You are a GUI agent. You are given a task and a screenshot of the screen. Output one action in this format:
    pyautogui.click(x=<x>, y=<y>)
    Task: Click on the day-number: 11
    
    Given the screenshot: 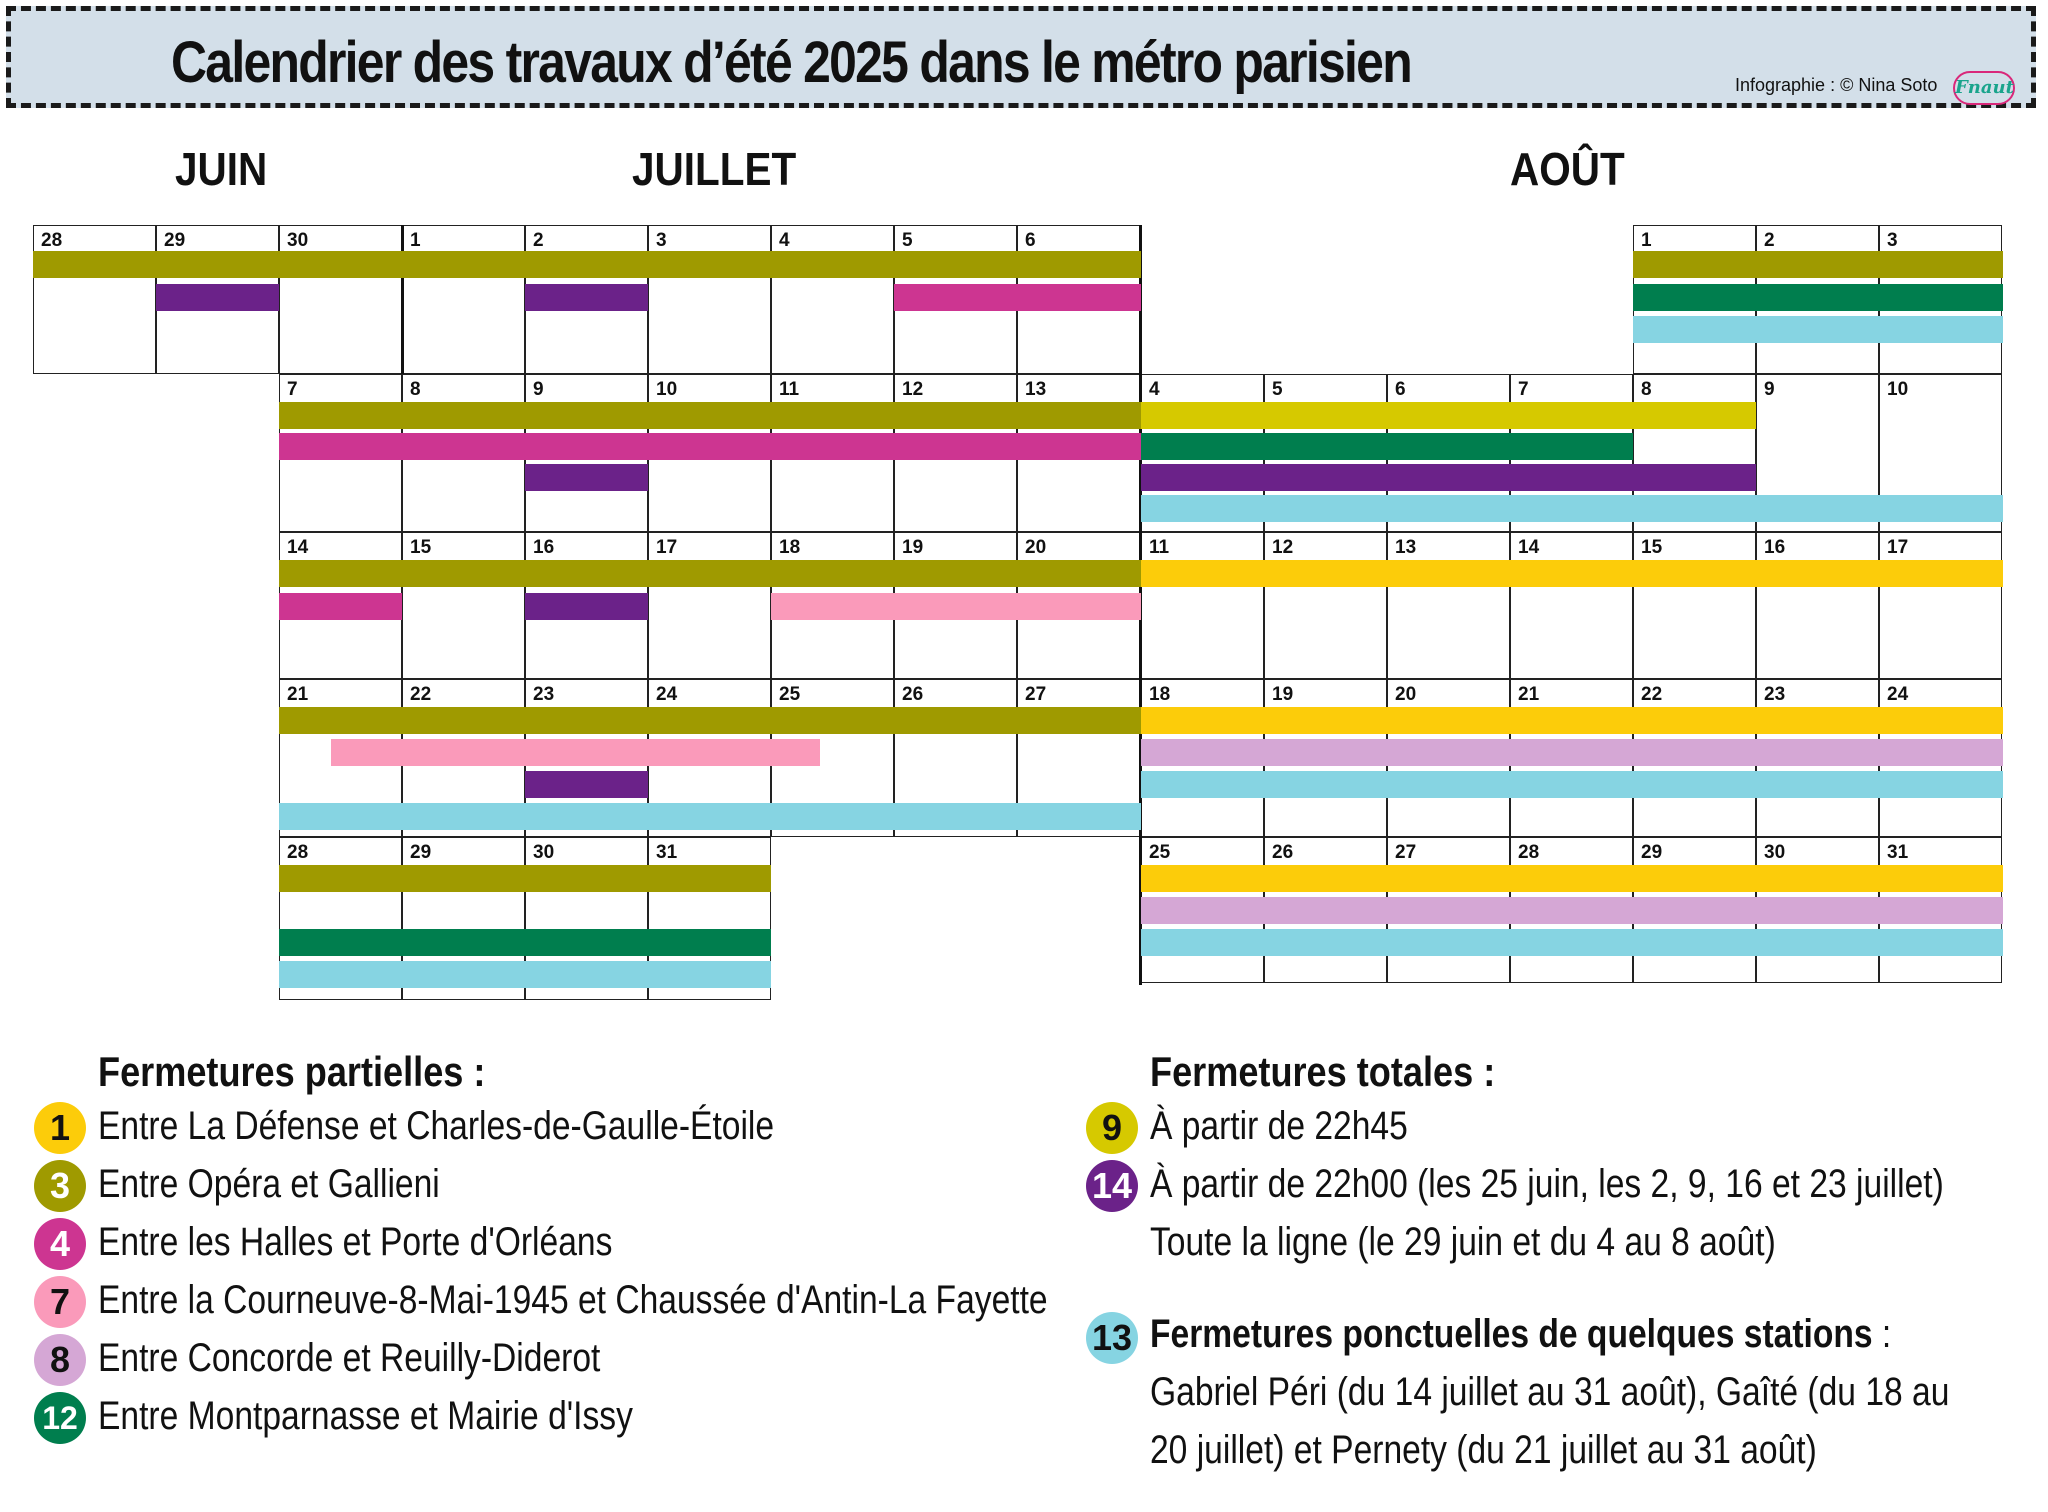 What is the action you would take?
    pyautogui.click(x=789, y=389)
    